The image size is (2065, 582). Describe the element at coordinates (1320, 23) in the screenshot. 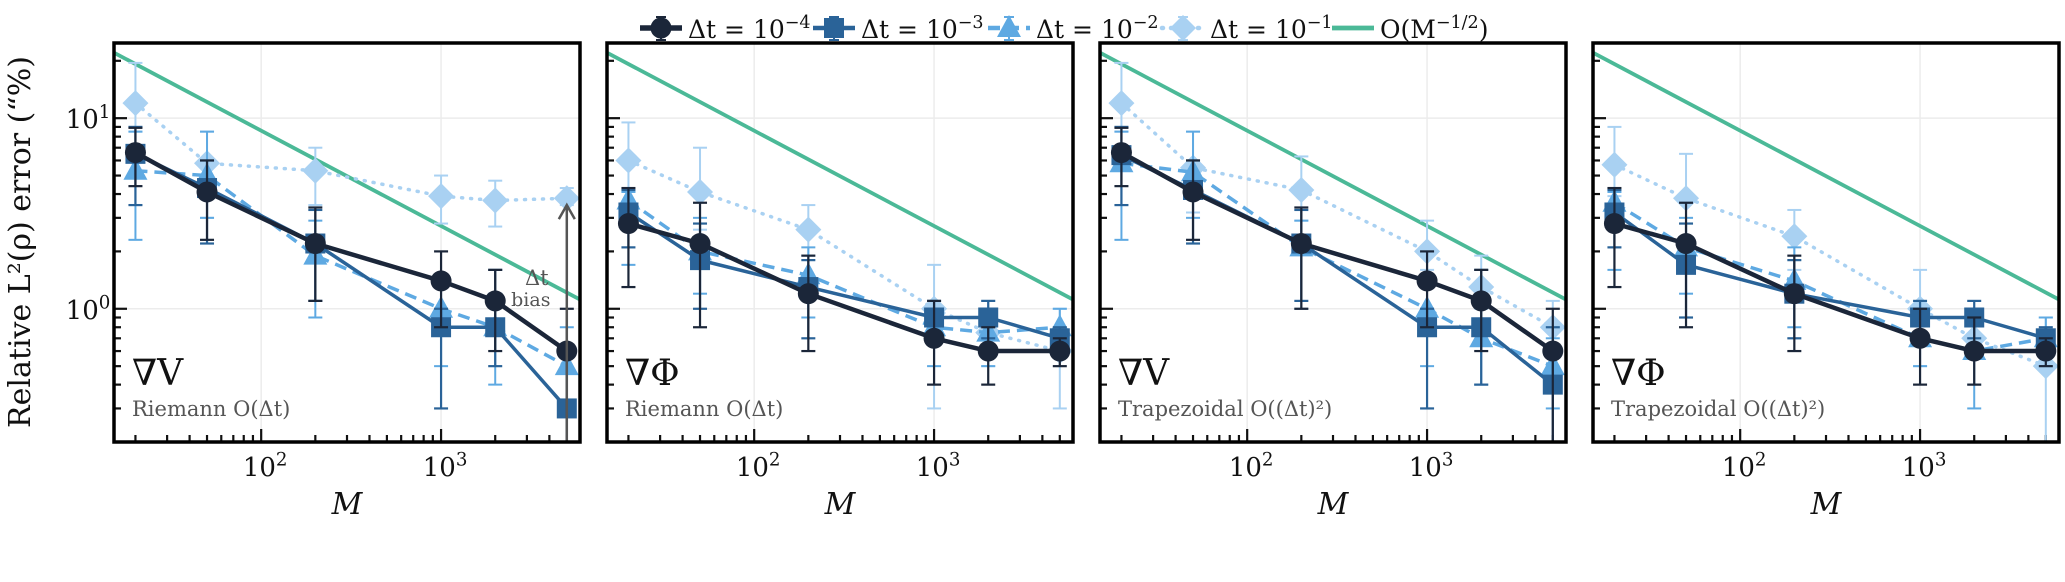

I see `legend-label-exponent: −1` at that location.